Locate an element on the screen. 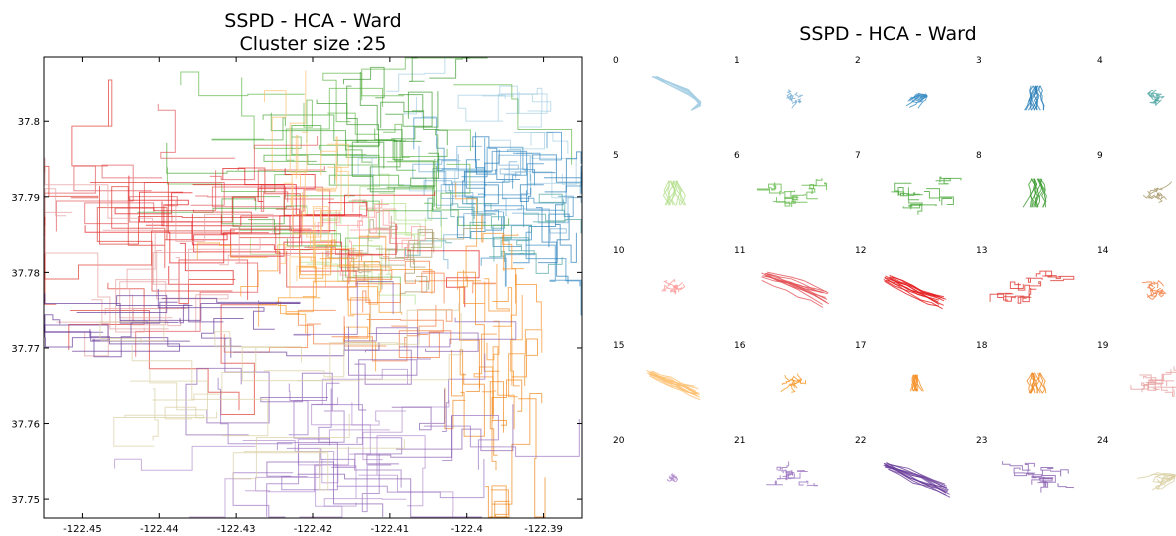  cluster-cell-label: 13 is located at coordinates (981, 251).